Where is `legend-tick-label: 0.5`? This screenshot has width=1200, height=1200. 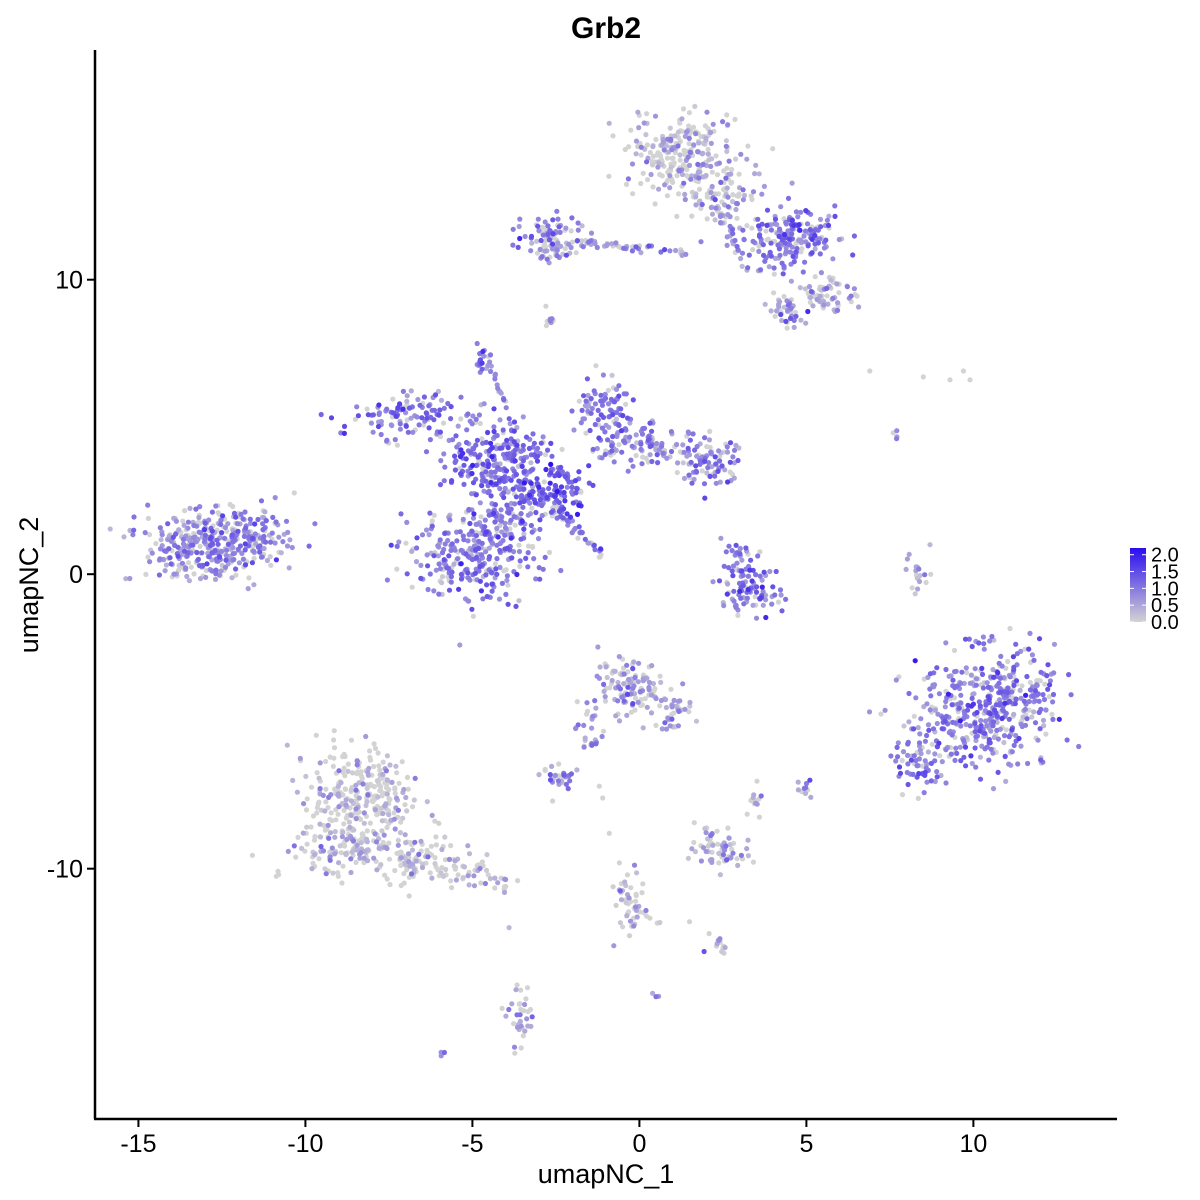
legend-tick-label: 0.5 is located at coordinates (1165, 606).